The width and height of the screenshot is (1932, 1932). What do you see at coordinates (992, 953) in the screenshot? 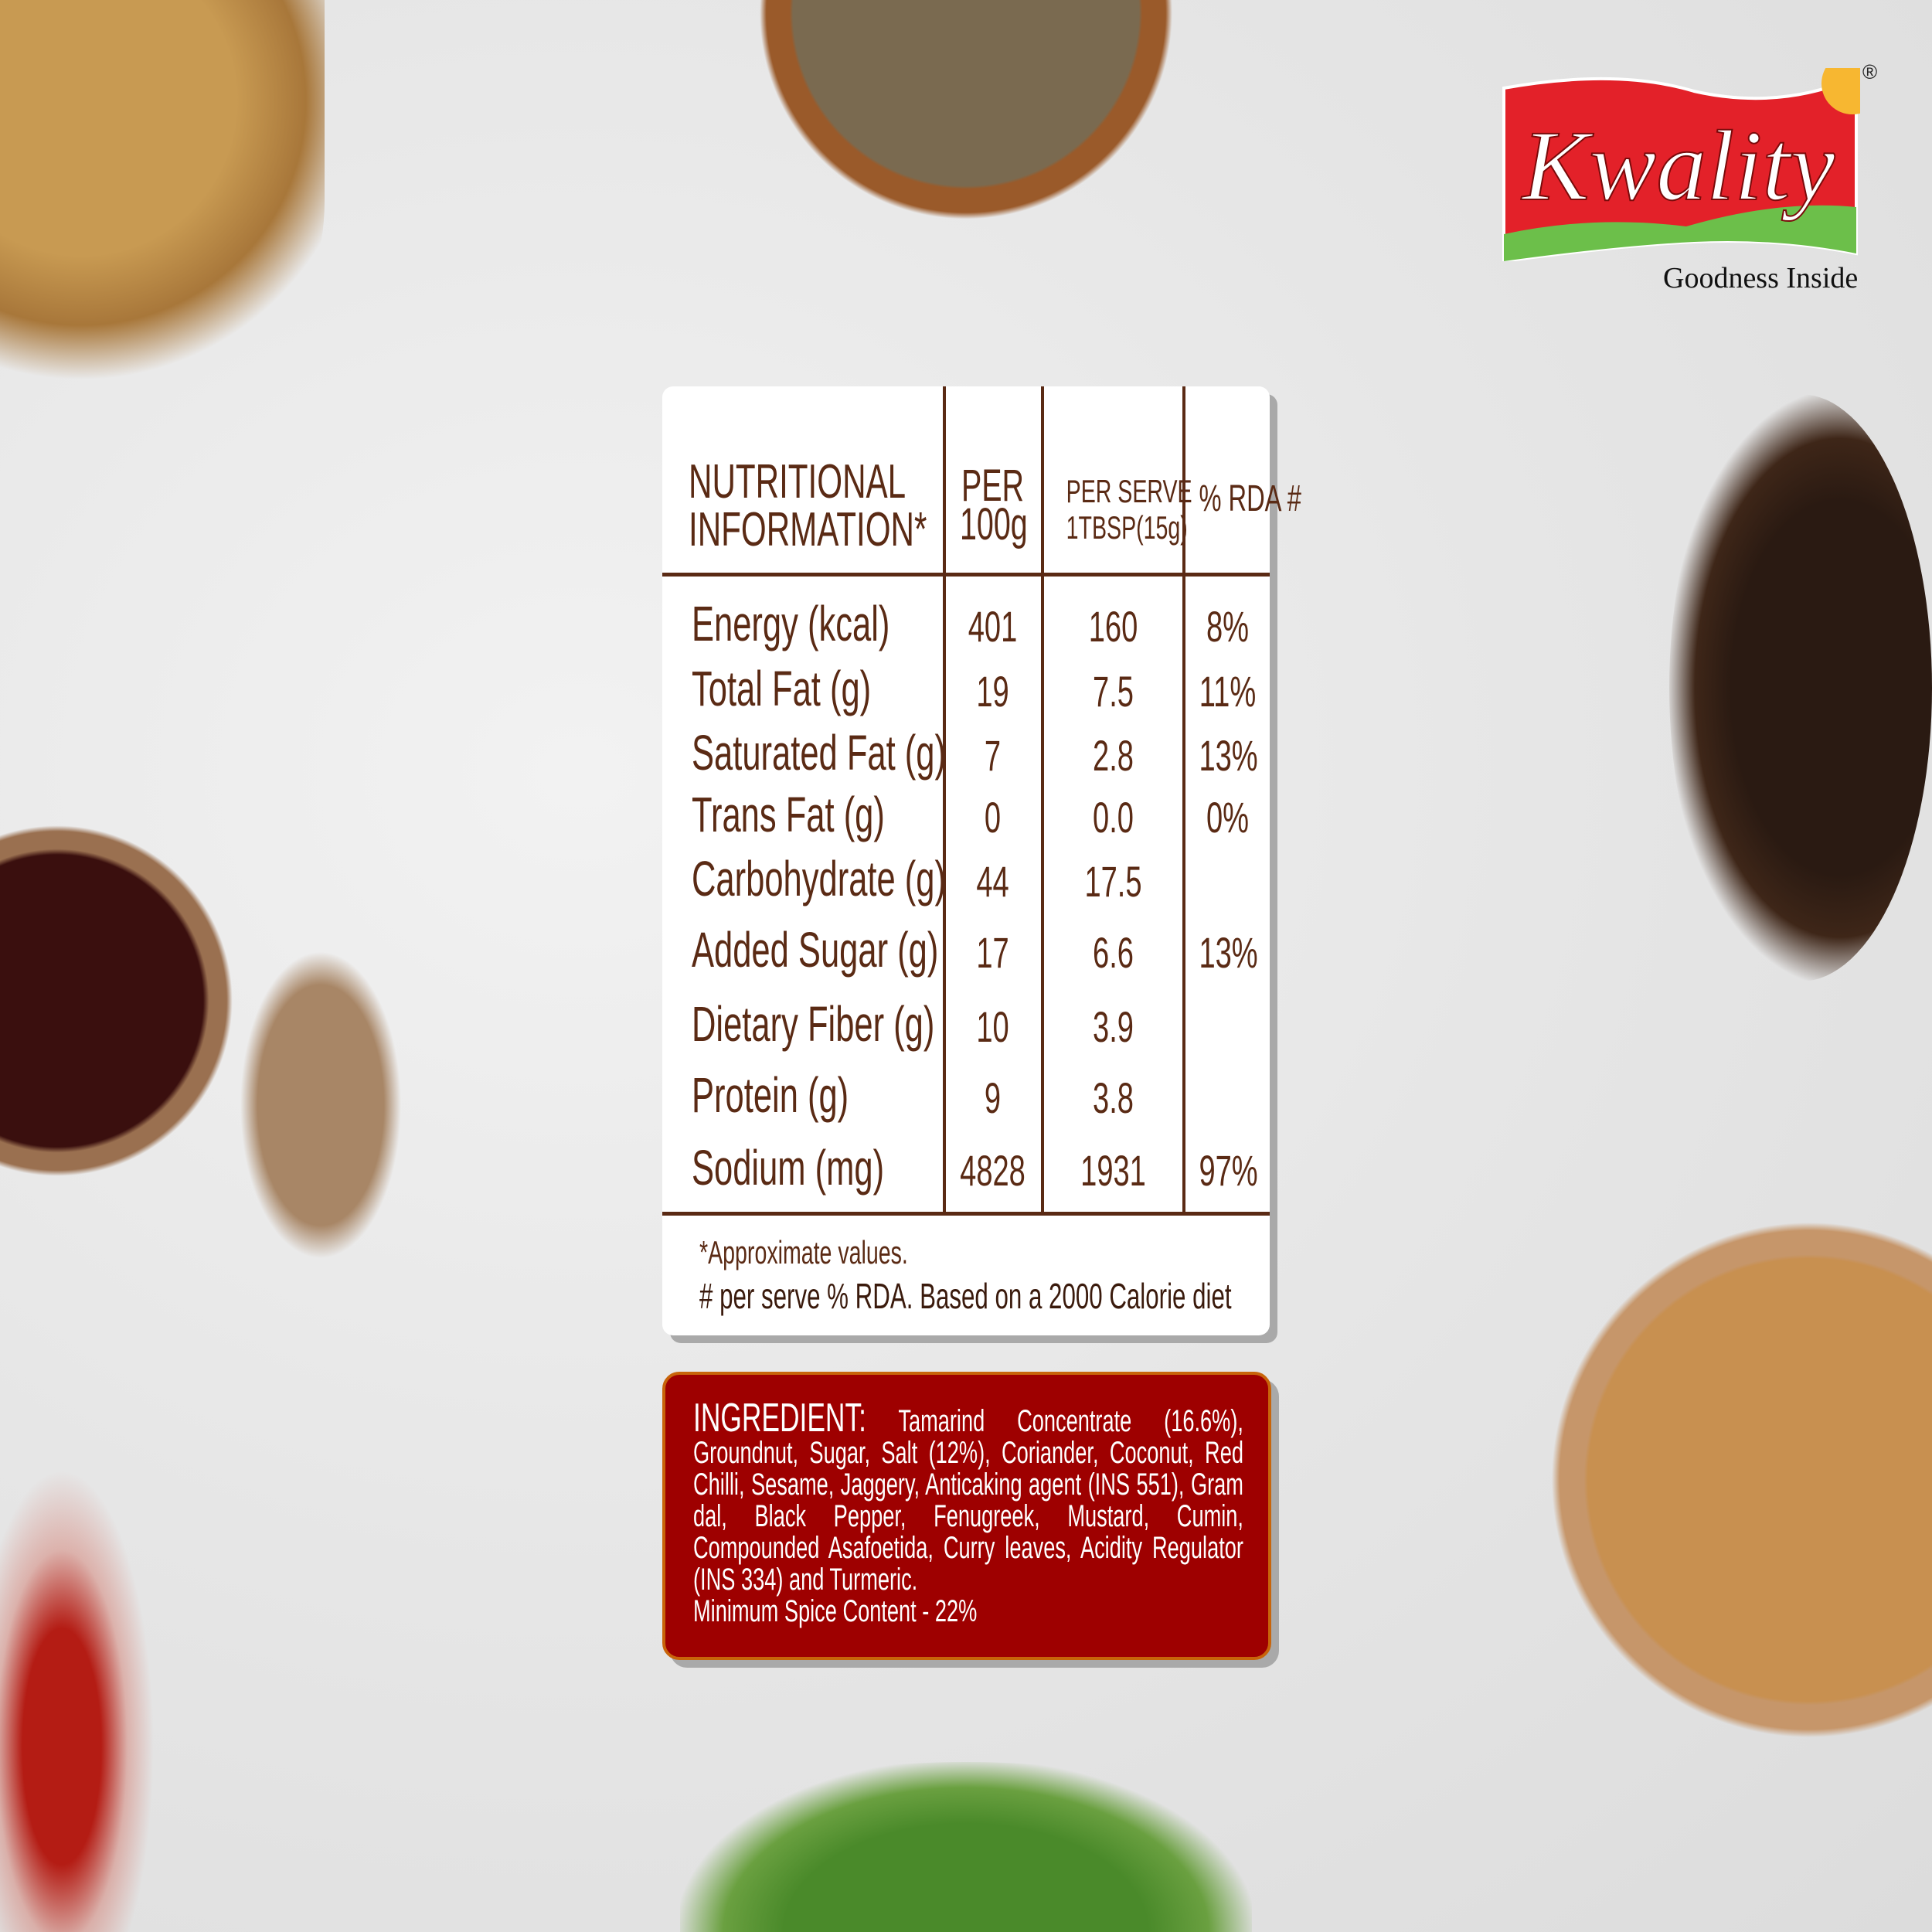
I see `per100g-value: 17` at bounding box center [992, 953].